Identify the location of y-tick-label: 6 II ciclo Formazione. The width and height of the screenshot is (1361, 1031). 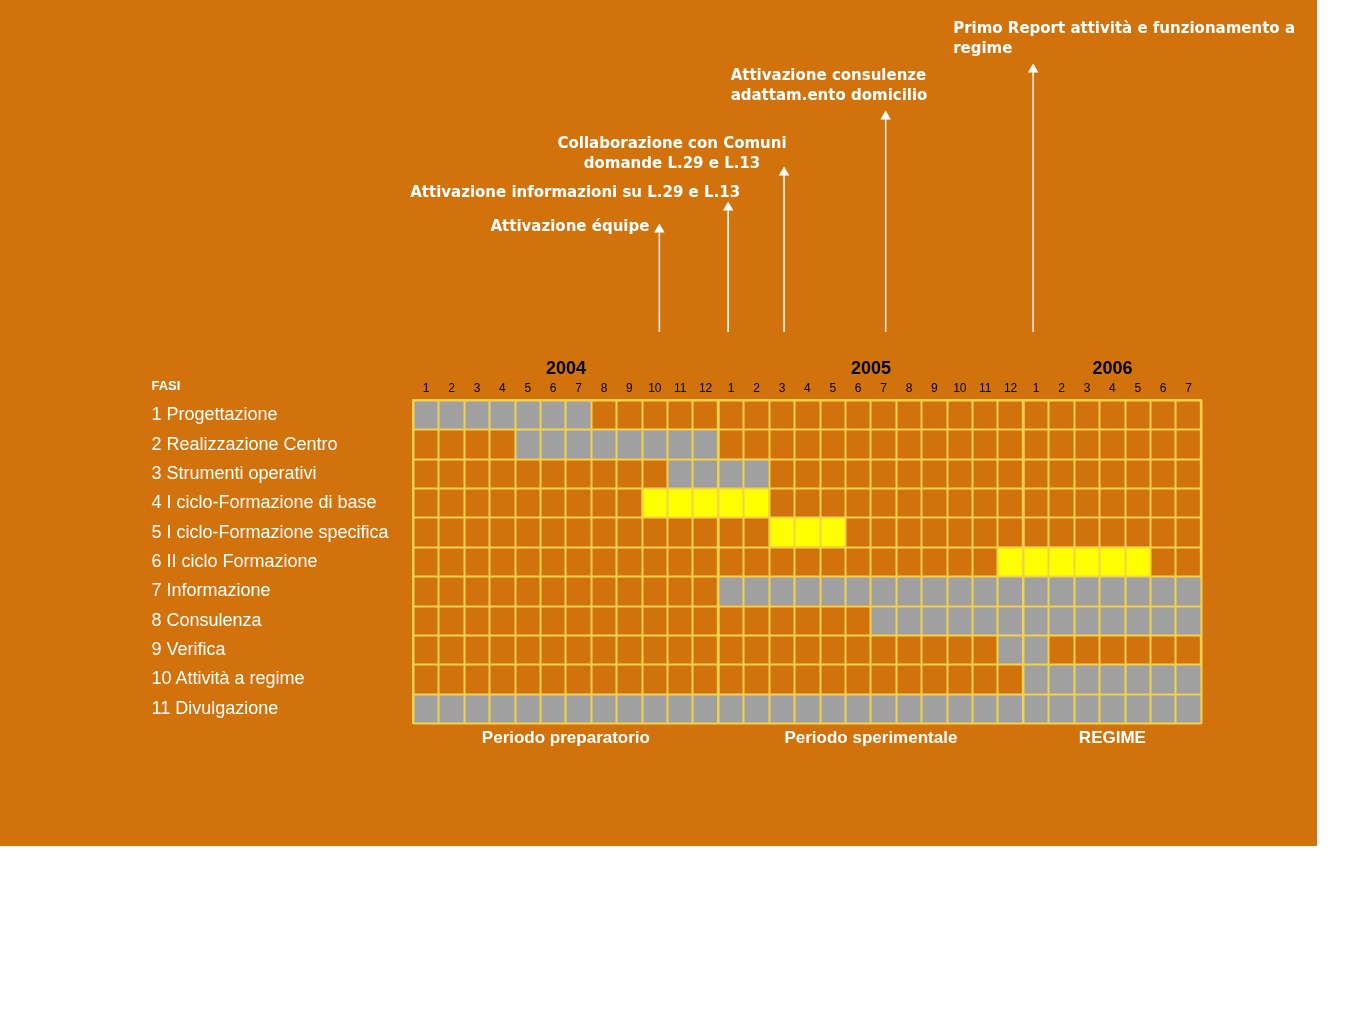
(234, 561).